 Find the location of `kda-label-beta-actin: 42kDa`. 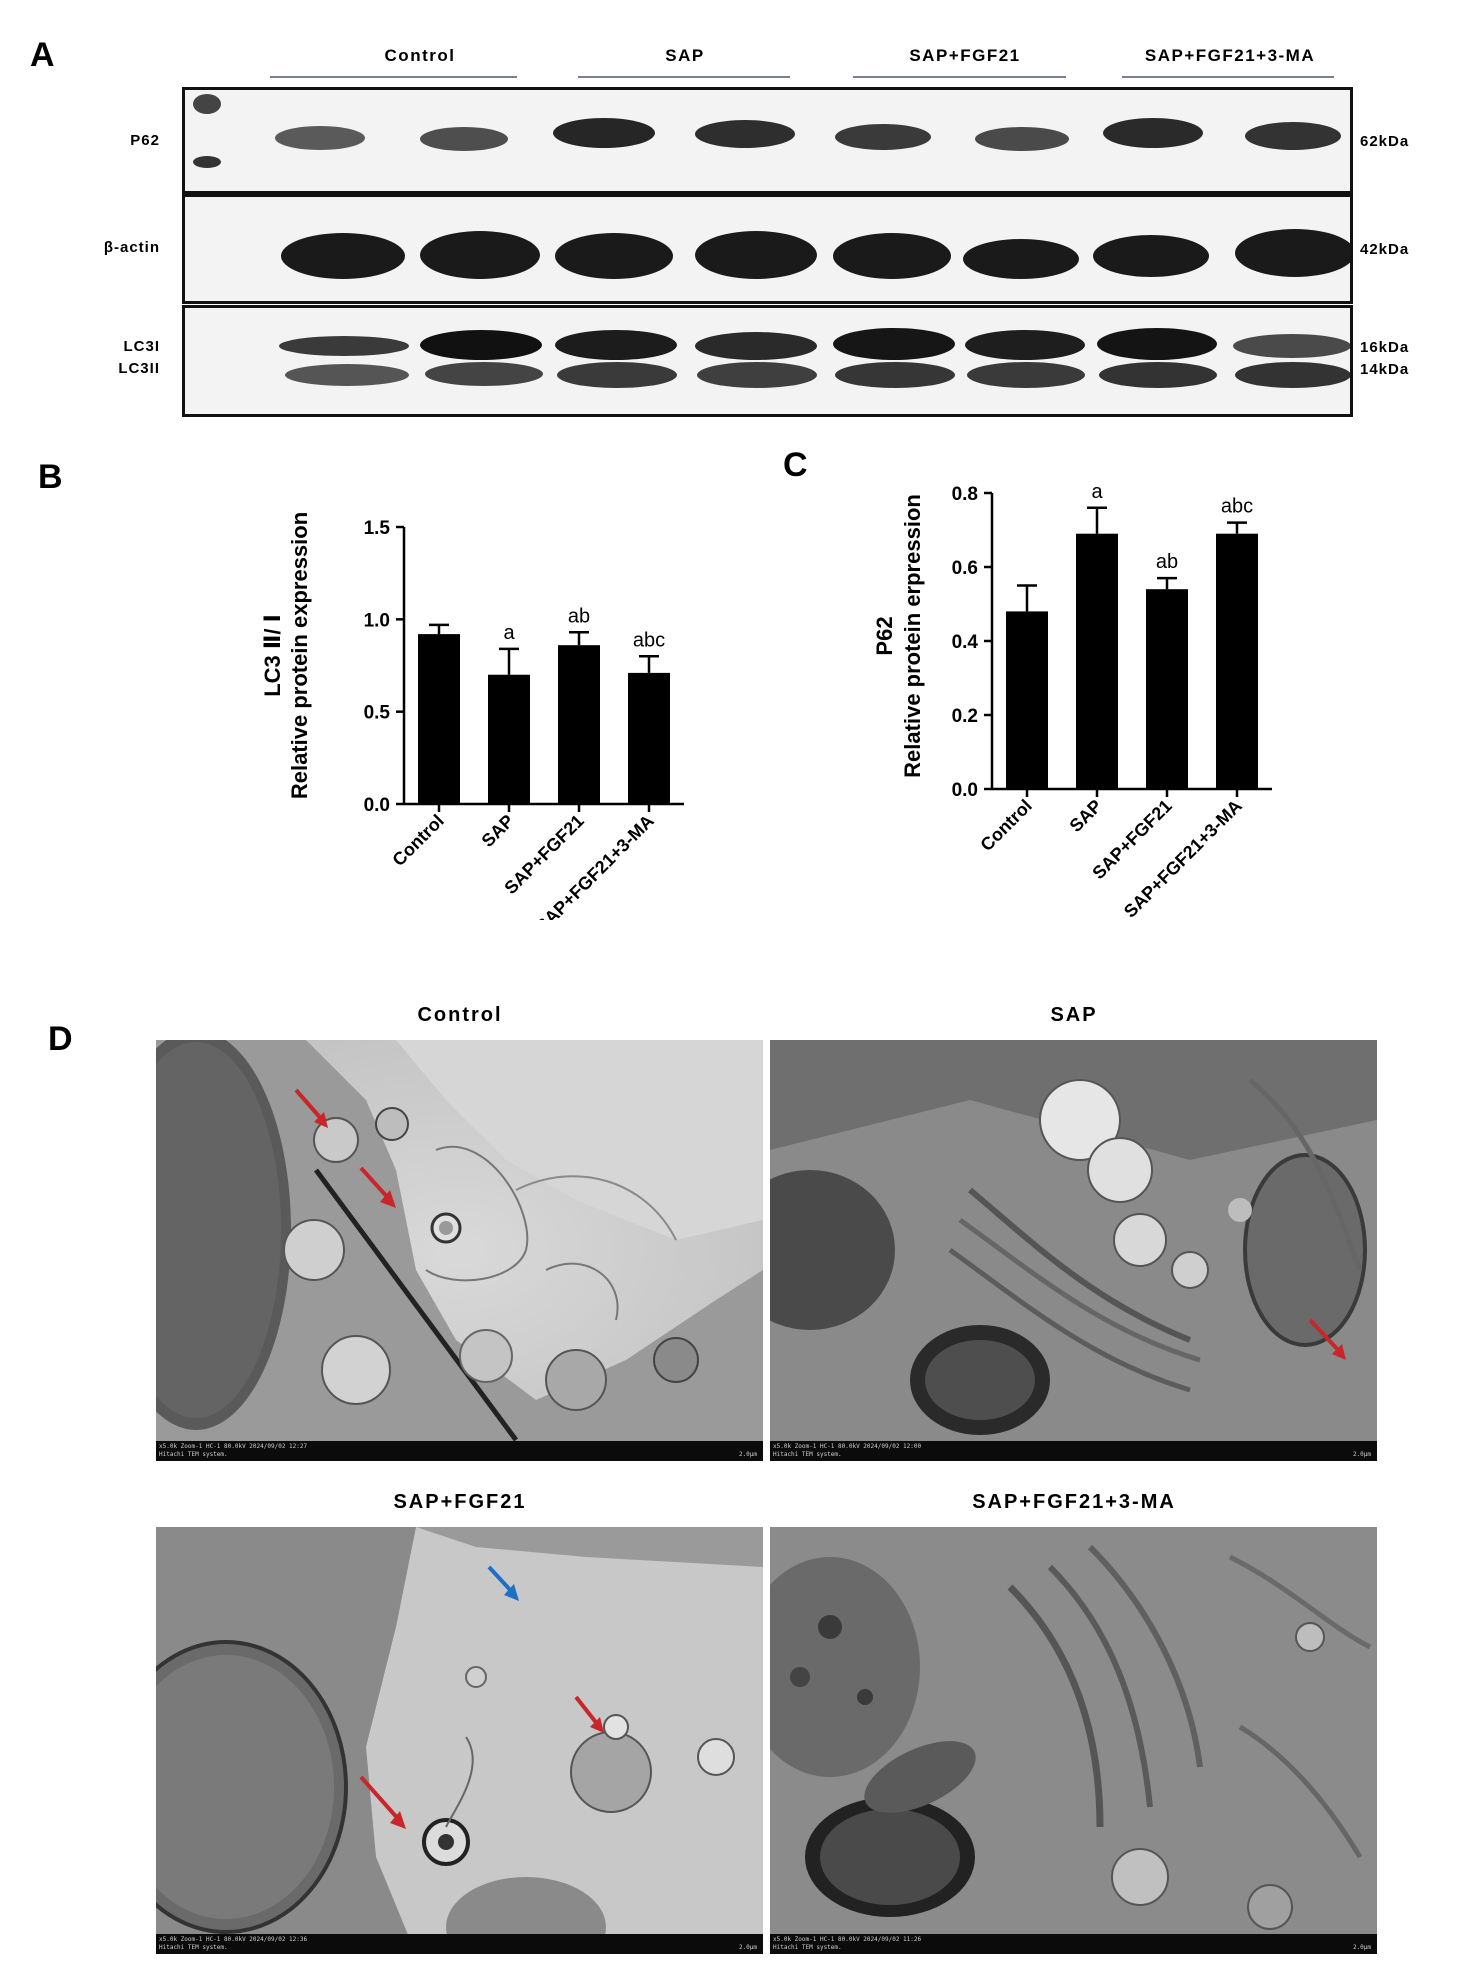

kda-label-beta-actin: 42kDa is located at coordinates (1385, 249).